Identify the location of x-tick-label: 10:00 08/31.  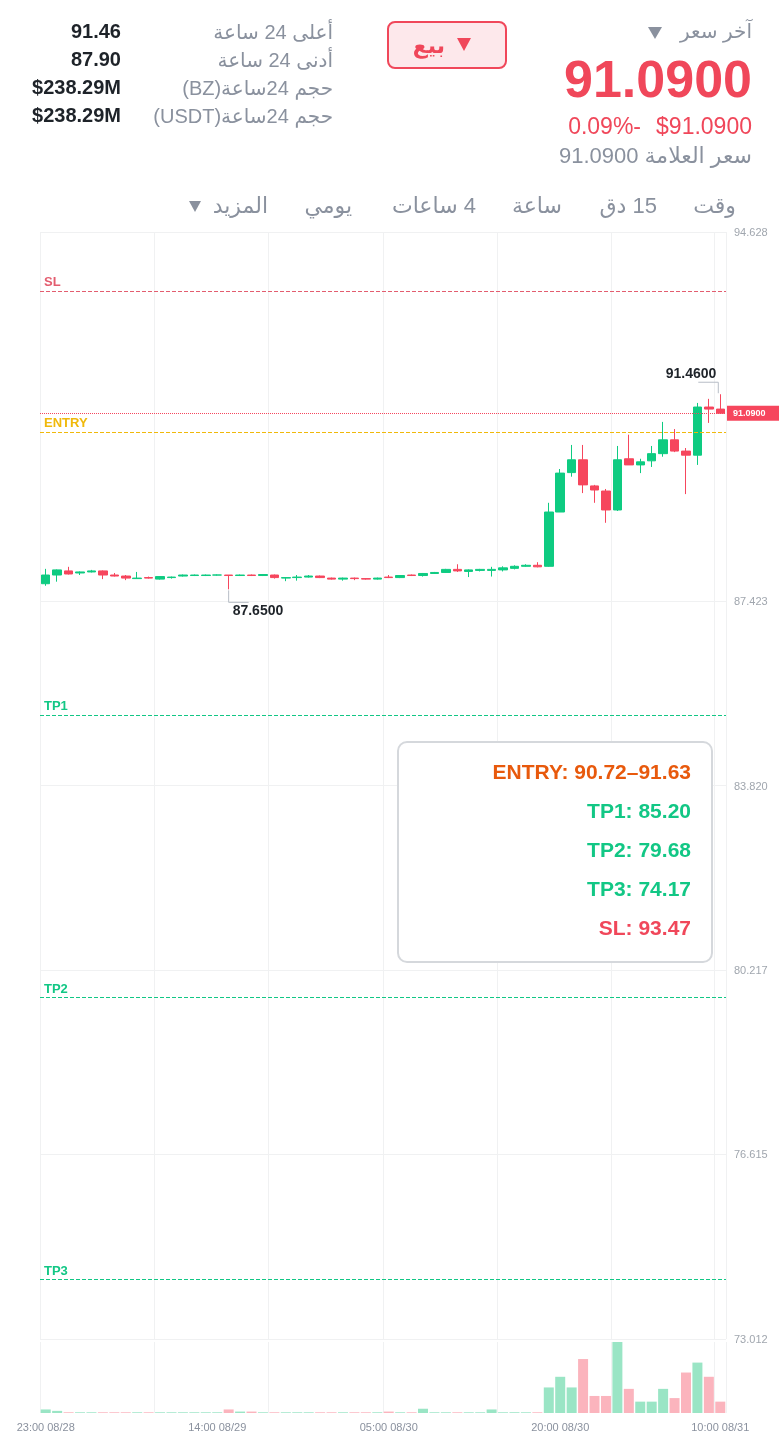
(720, 1426).